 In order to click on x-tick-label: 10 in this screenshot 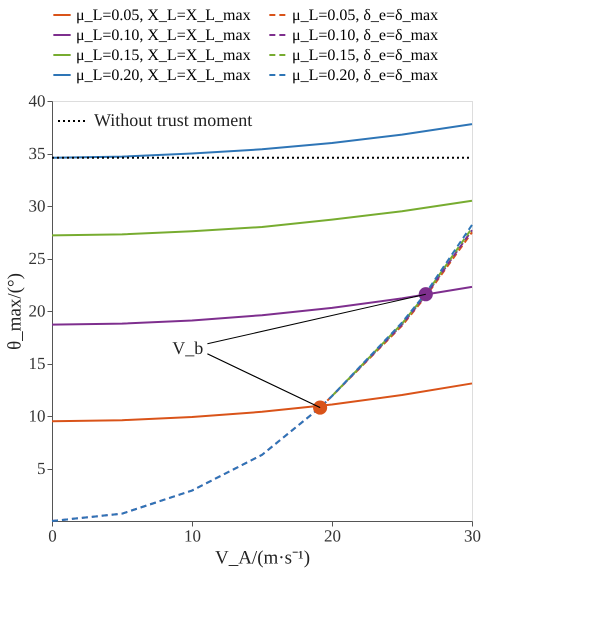, I will do `click(192, 536)`.